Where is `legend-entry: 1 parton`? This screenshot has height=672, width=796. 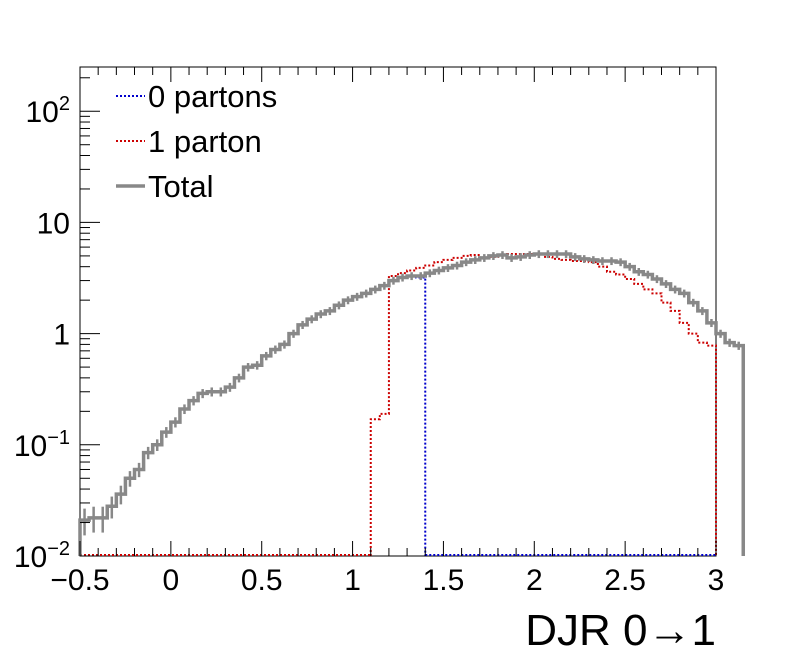
legend-entry: 1 parton is located at coordinates (189, 141).